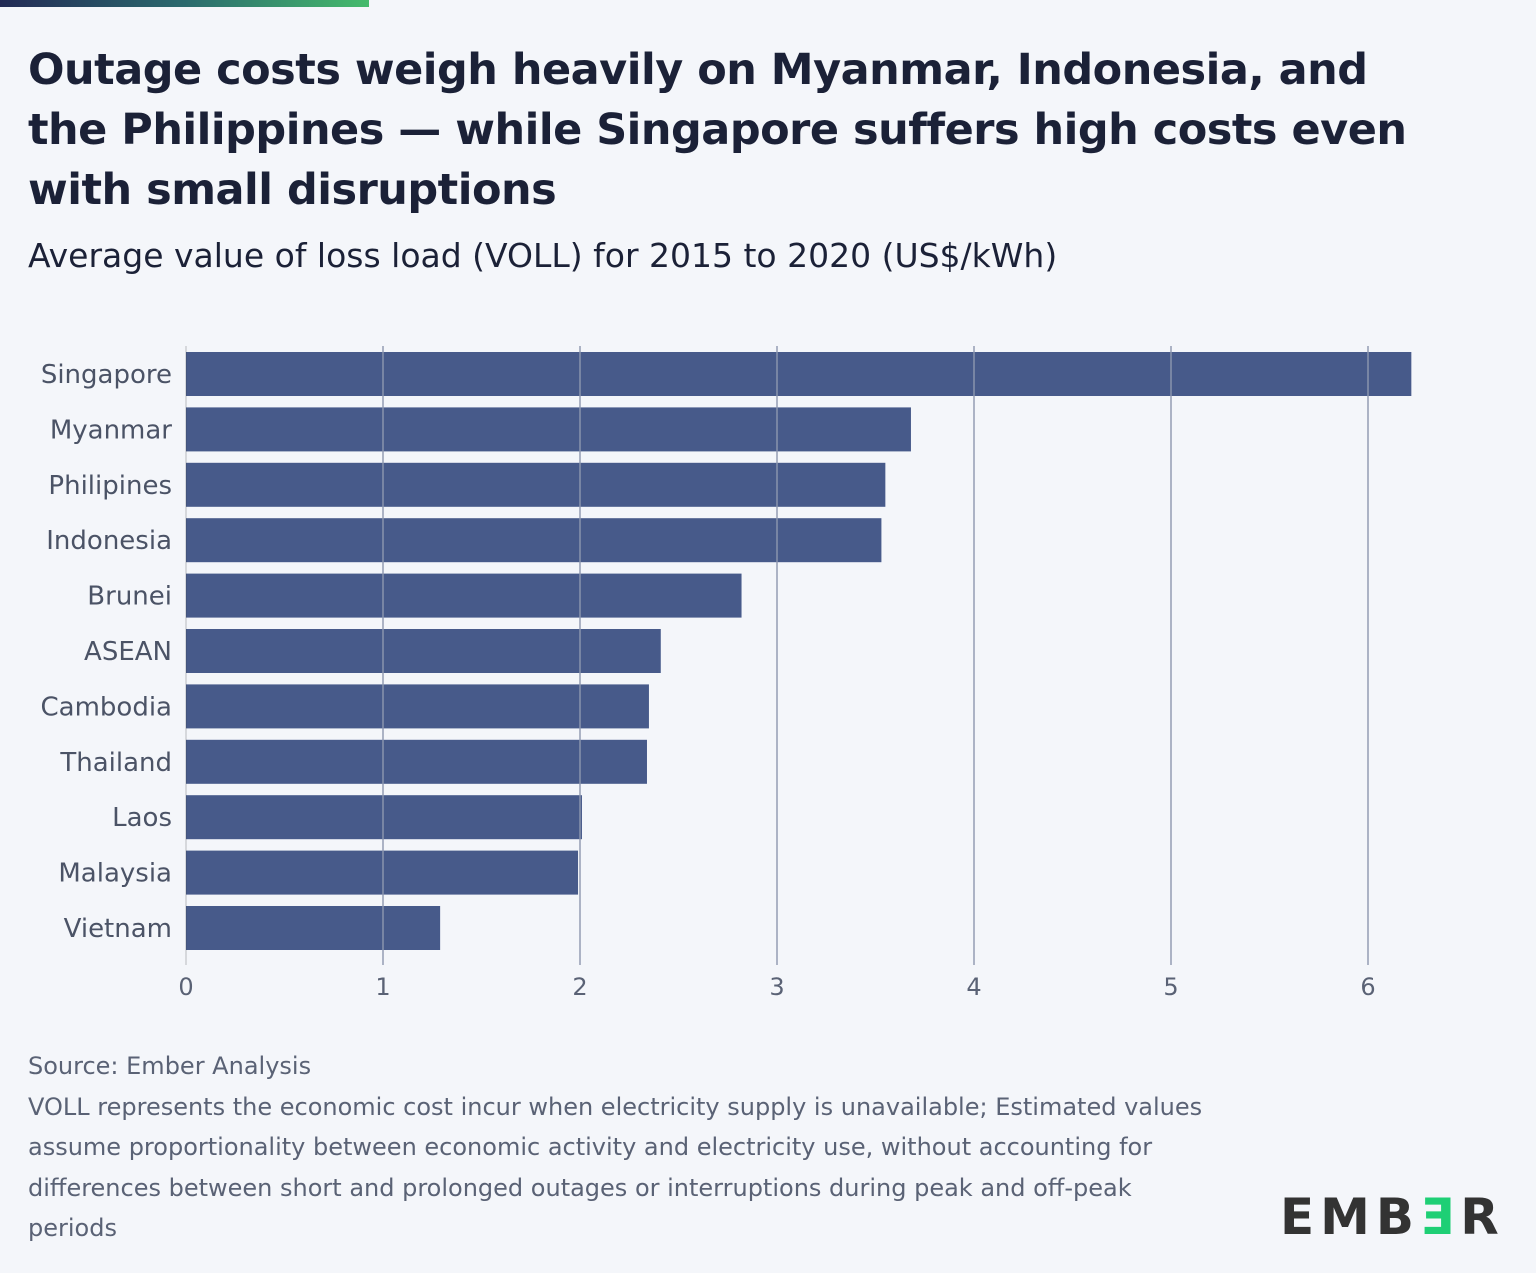 The height and width of the screenshot is (1273, 1536). What do you see at coordinates (464, 595) in the screenshot?
I see `bar-brunei` at bounding box center [464, 595].